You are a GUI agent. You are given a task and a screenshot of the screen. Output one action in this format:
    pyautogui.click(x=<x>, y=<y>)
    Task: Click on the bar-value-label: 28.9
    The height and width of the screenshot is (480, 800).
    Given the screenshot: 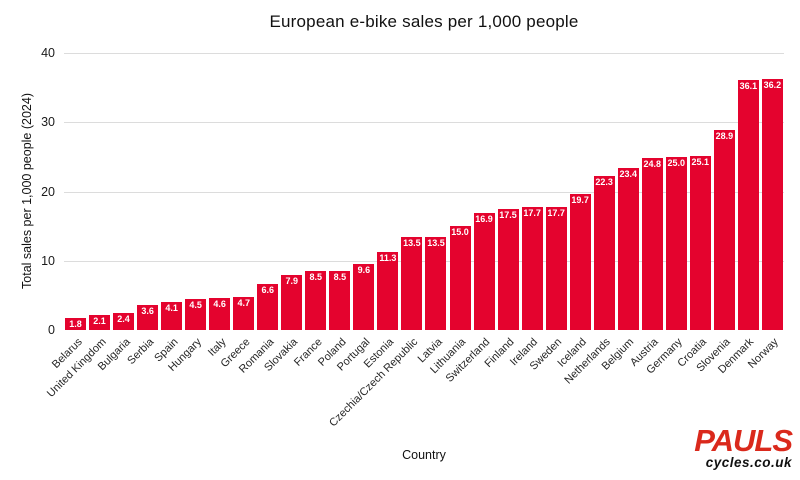 What is the action you would take?
    pyautogui.click(x=724, y=135)
    